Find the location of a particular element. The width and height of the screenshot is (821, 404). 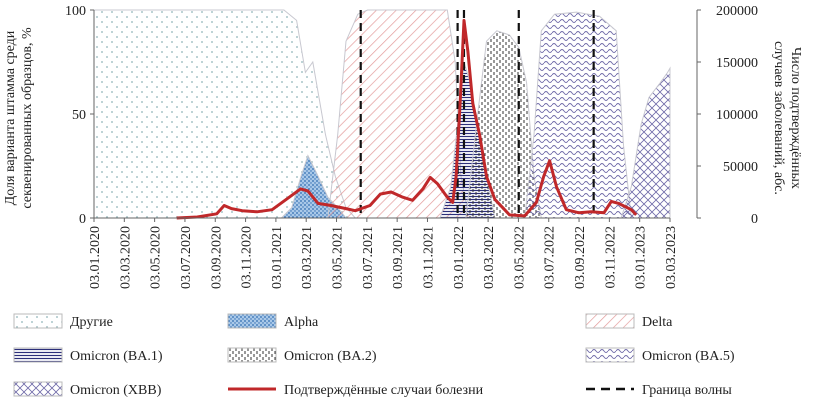

left-y-tick-labels: 0 50 100 is located at coordinates (79, 115).